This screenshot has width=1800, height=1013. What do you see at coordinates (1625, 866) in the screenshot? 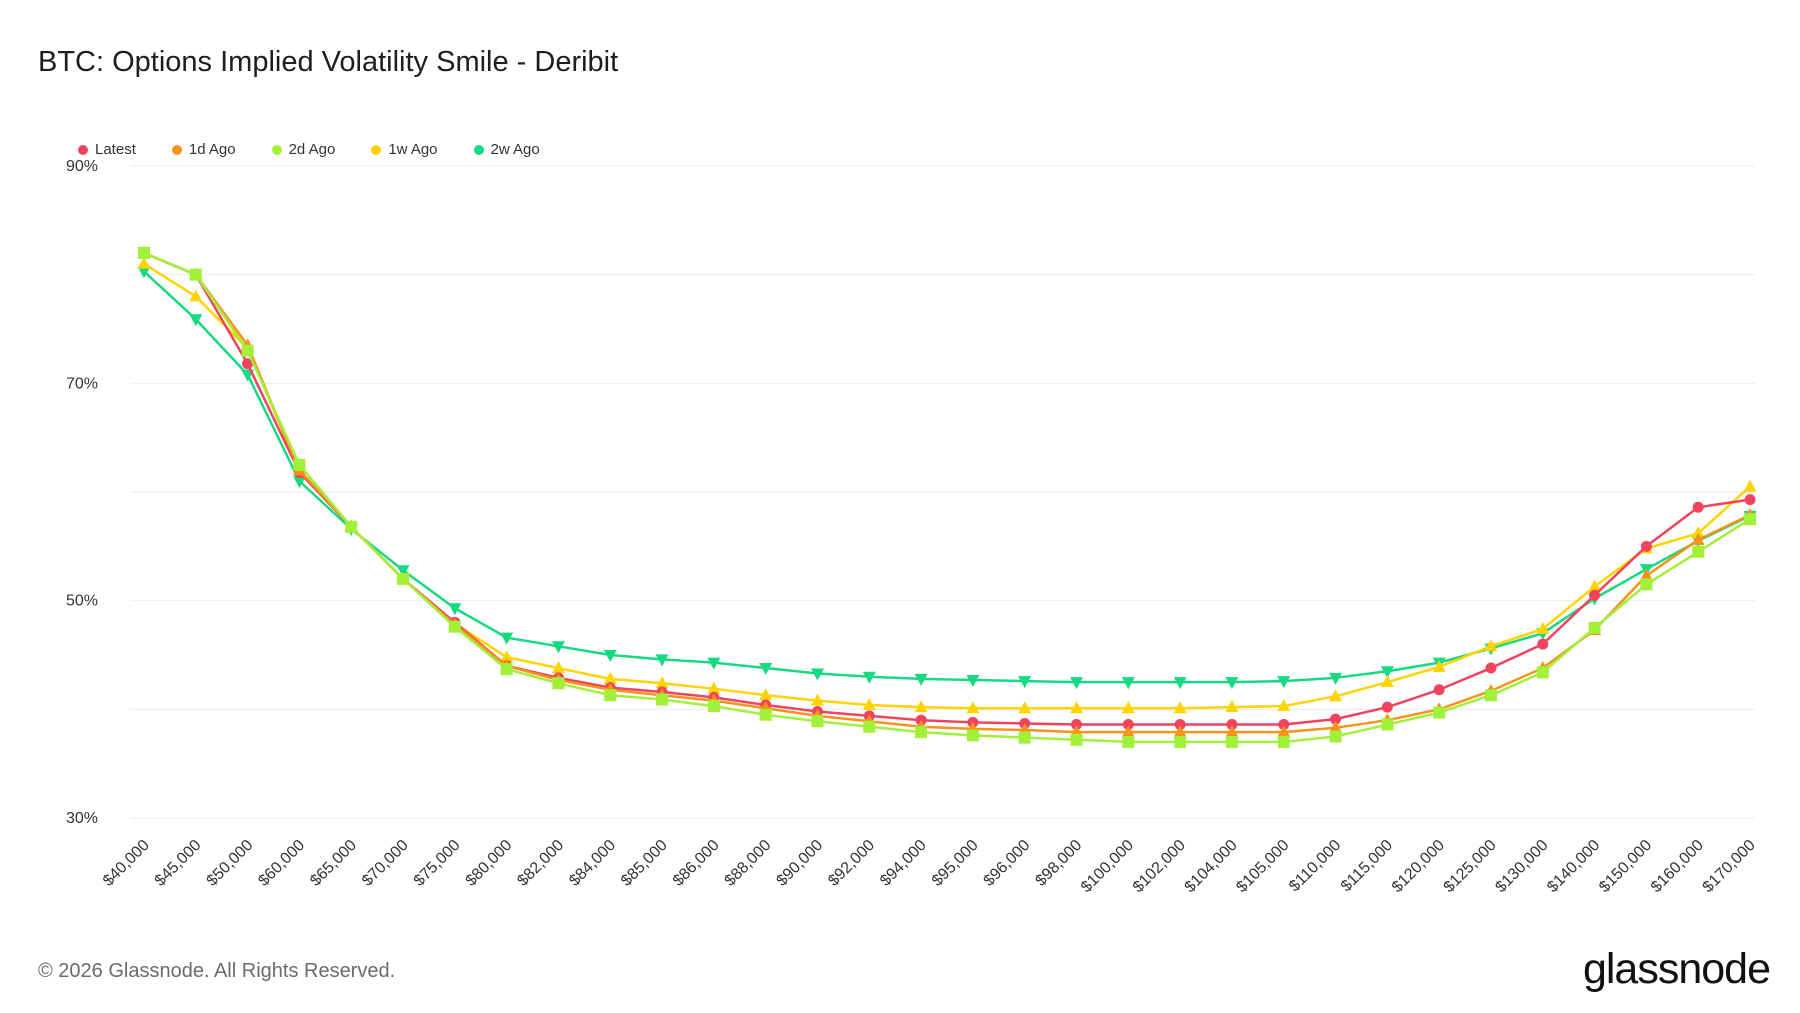
I see `x-tick-label: $150,000` at bounding box center [1625, 866].